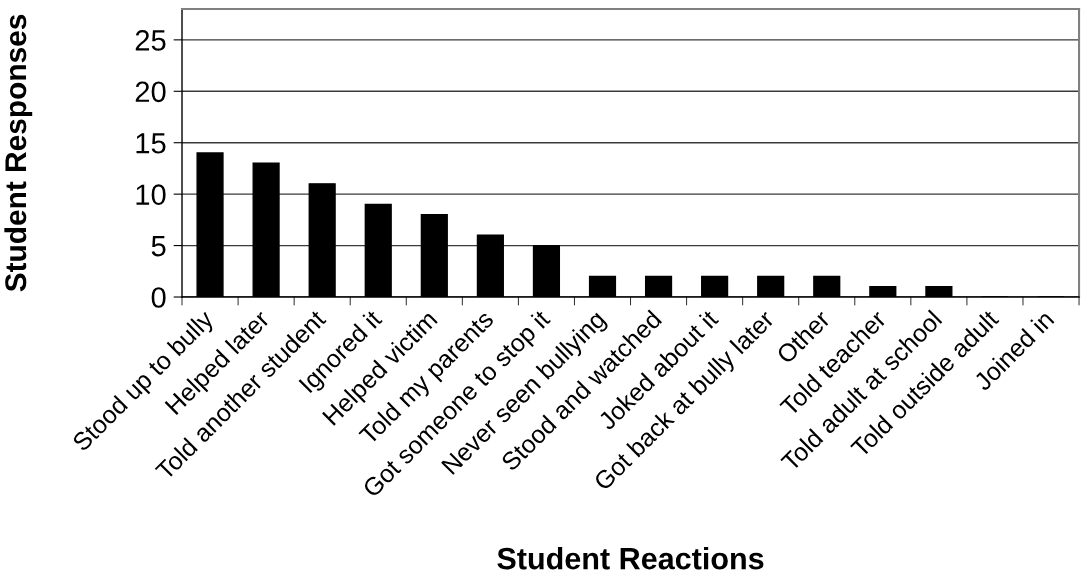 This screenshot has width=1086, height=581. I want to click on y-tick-label: 15, so click(151, 143).